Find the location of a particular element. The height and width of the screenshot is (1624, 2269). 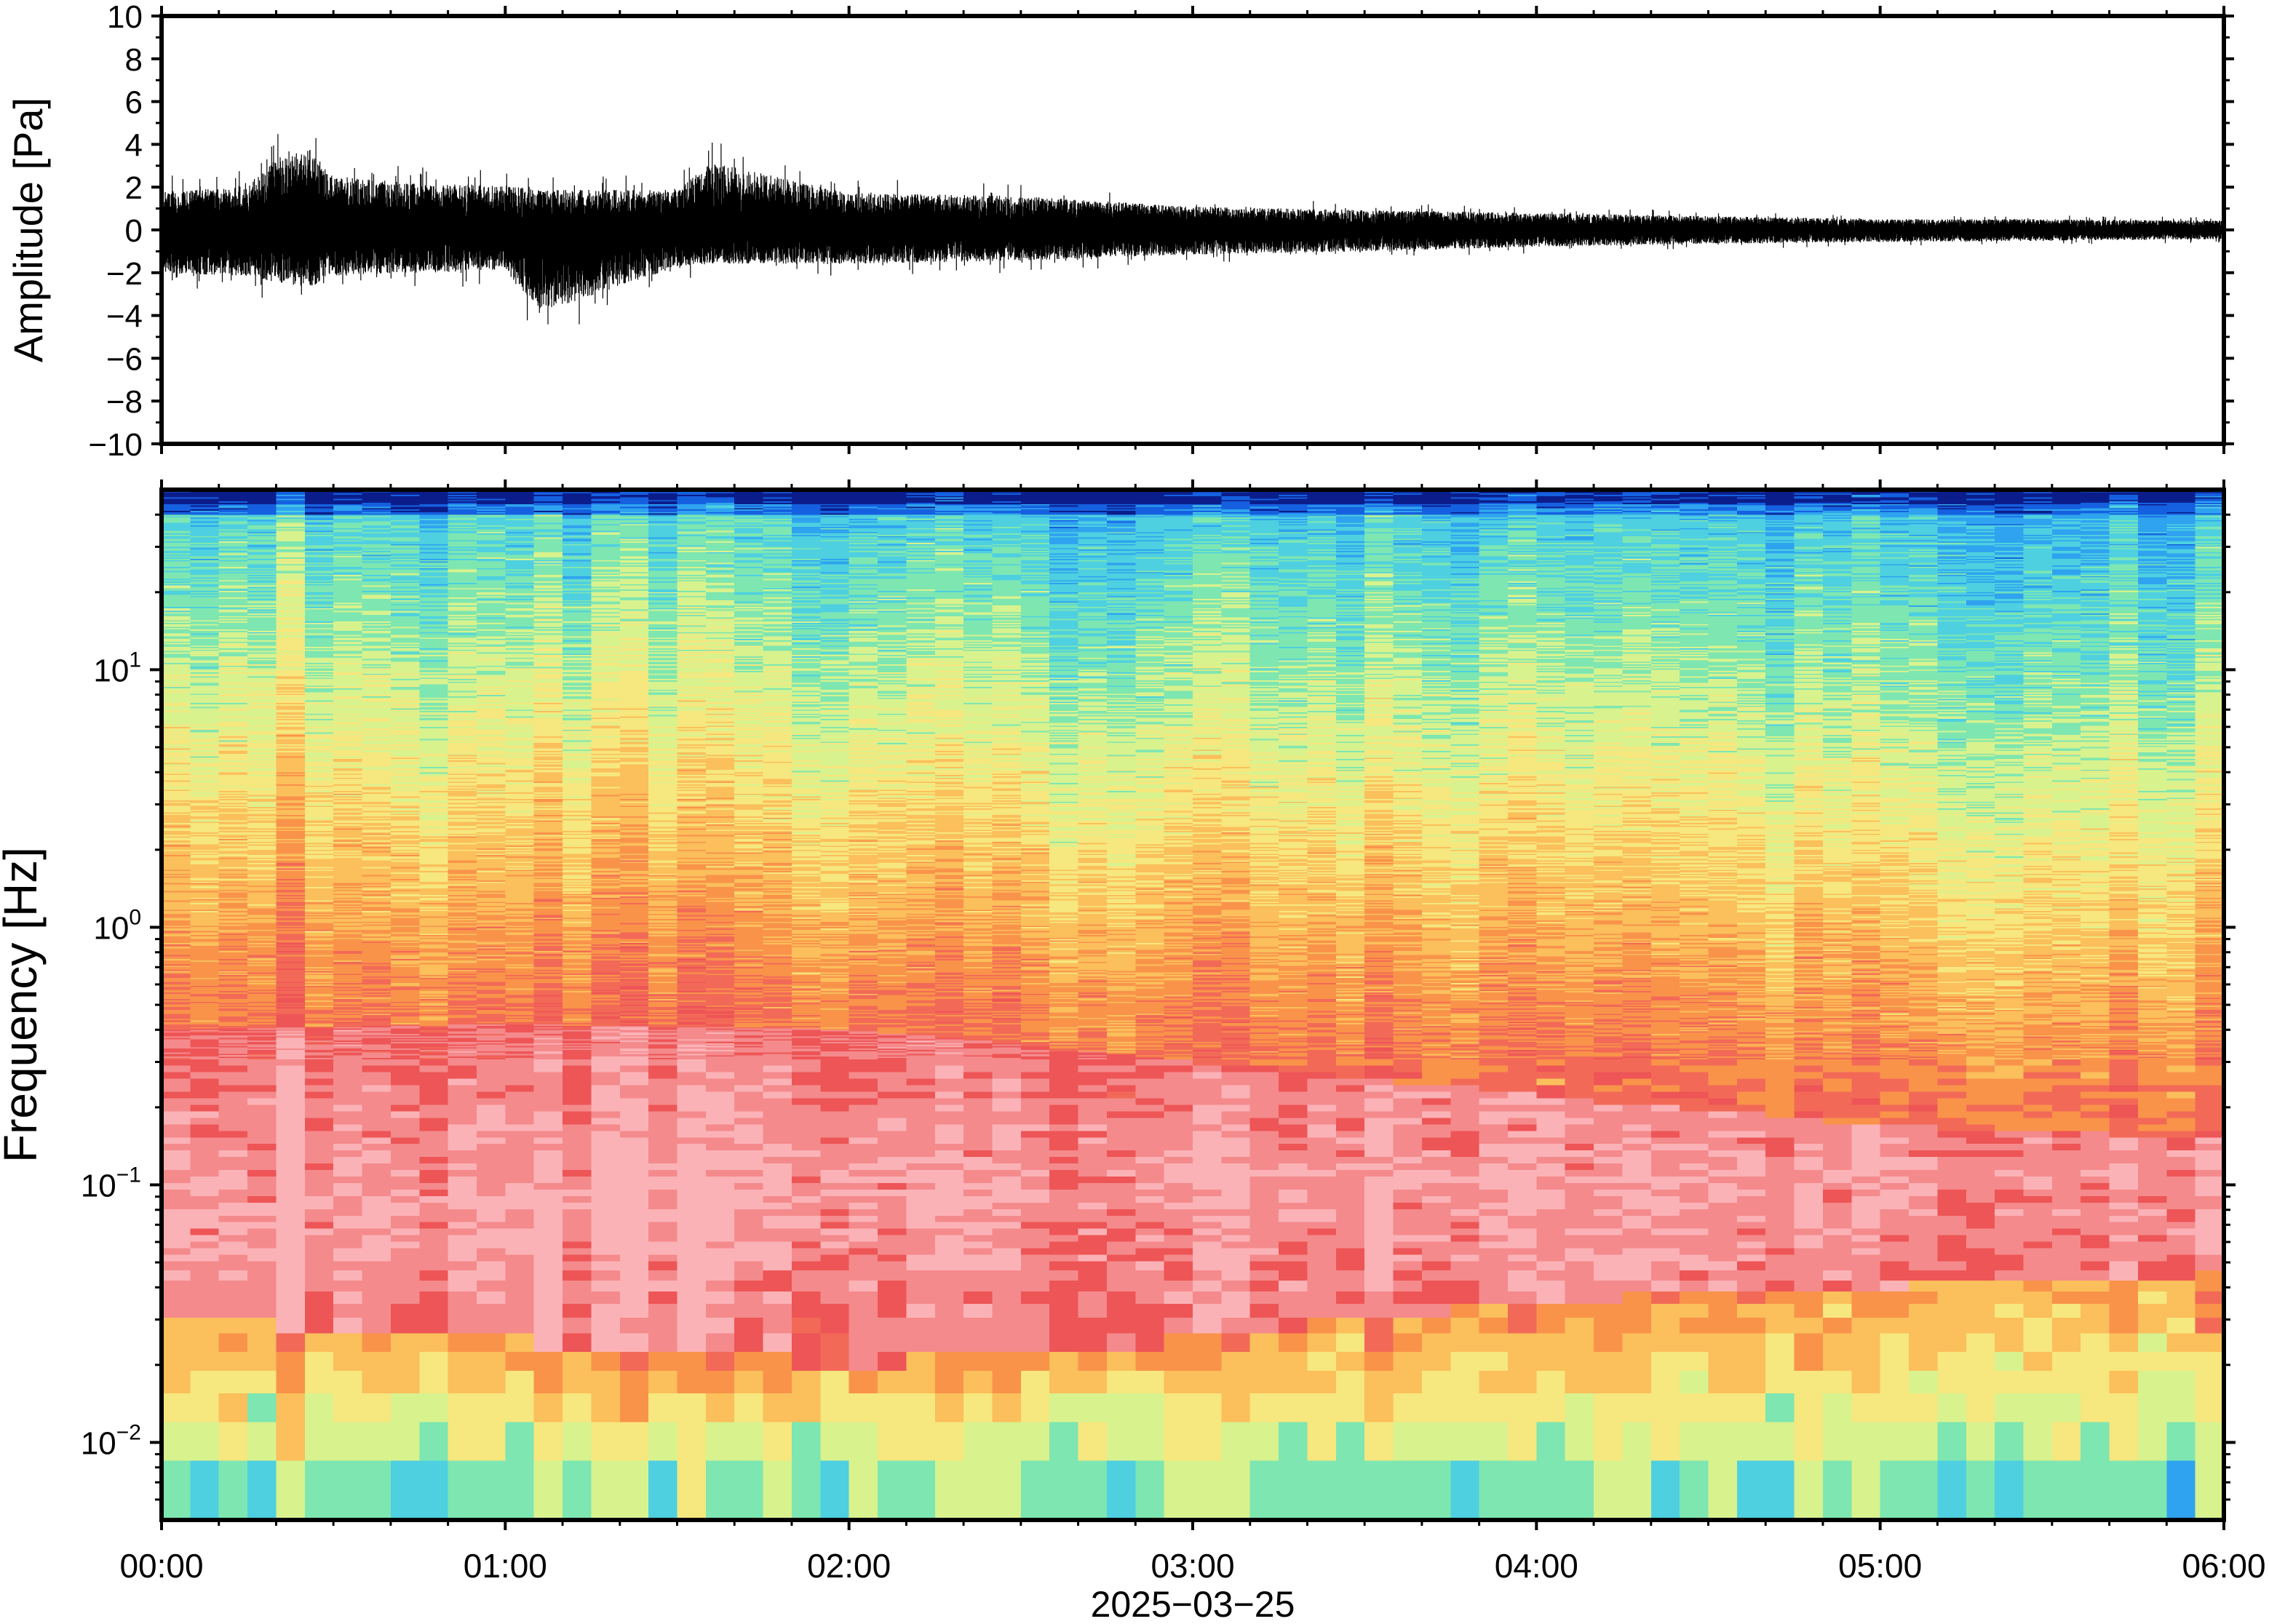

x-axis-date-label: 2025−03−25 is located at coordinates (1193, 1604).